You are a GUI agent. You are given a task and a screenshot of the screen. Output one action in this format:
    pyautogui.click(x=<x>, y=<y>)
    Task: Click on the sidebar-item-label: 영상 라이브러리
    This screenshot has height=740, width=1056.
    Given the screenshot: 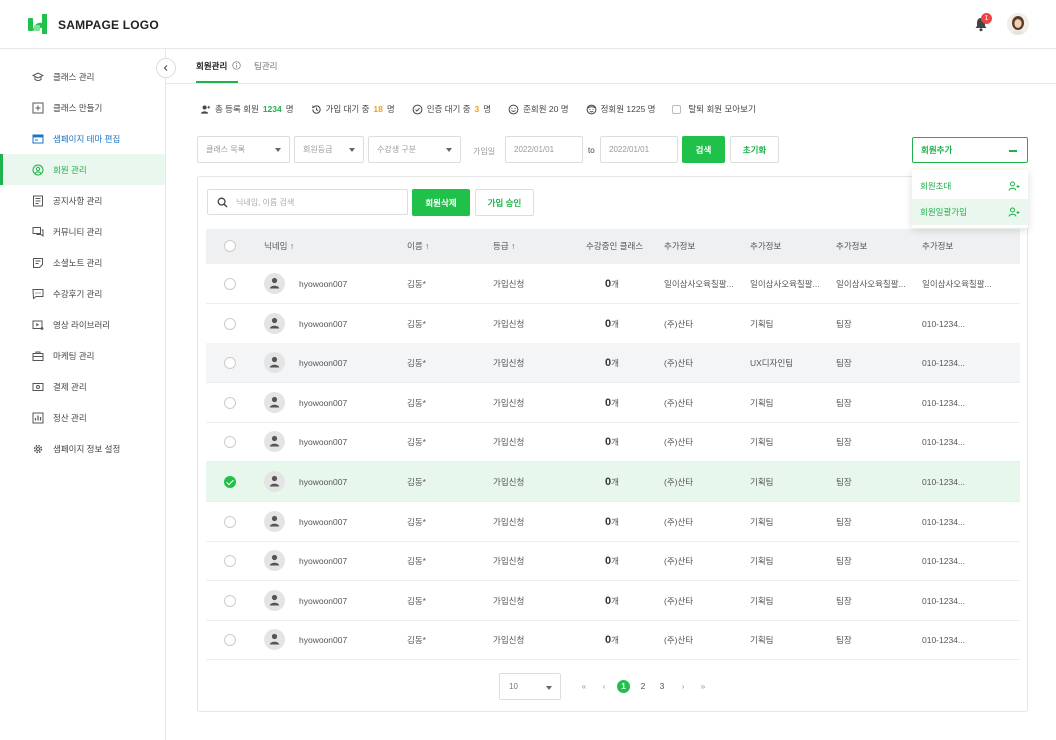 What is the action you would take?
    pyautogui.click(x=82, y=324)
    